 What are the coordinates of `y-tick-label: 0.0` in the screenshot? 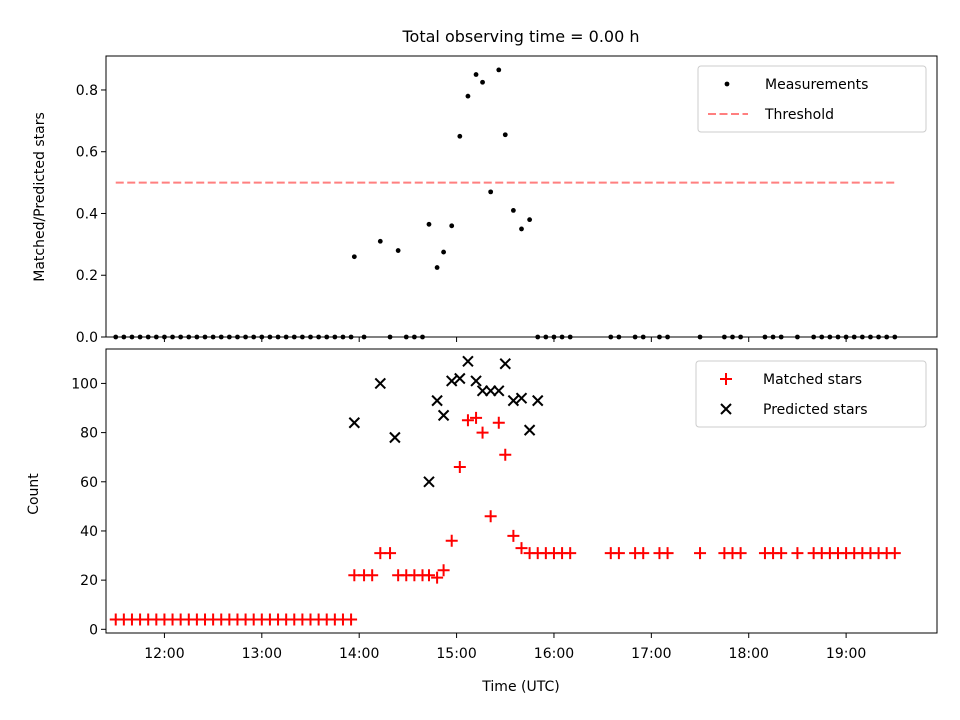 It's located at (87, 338).